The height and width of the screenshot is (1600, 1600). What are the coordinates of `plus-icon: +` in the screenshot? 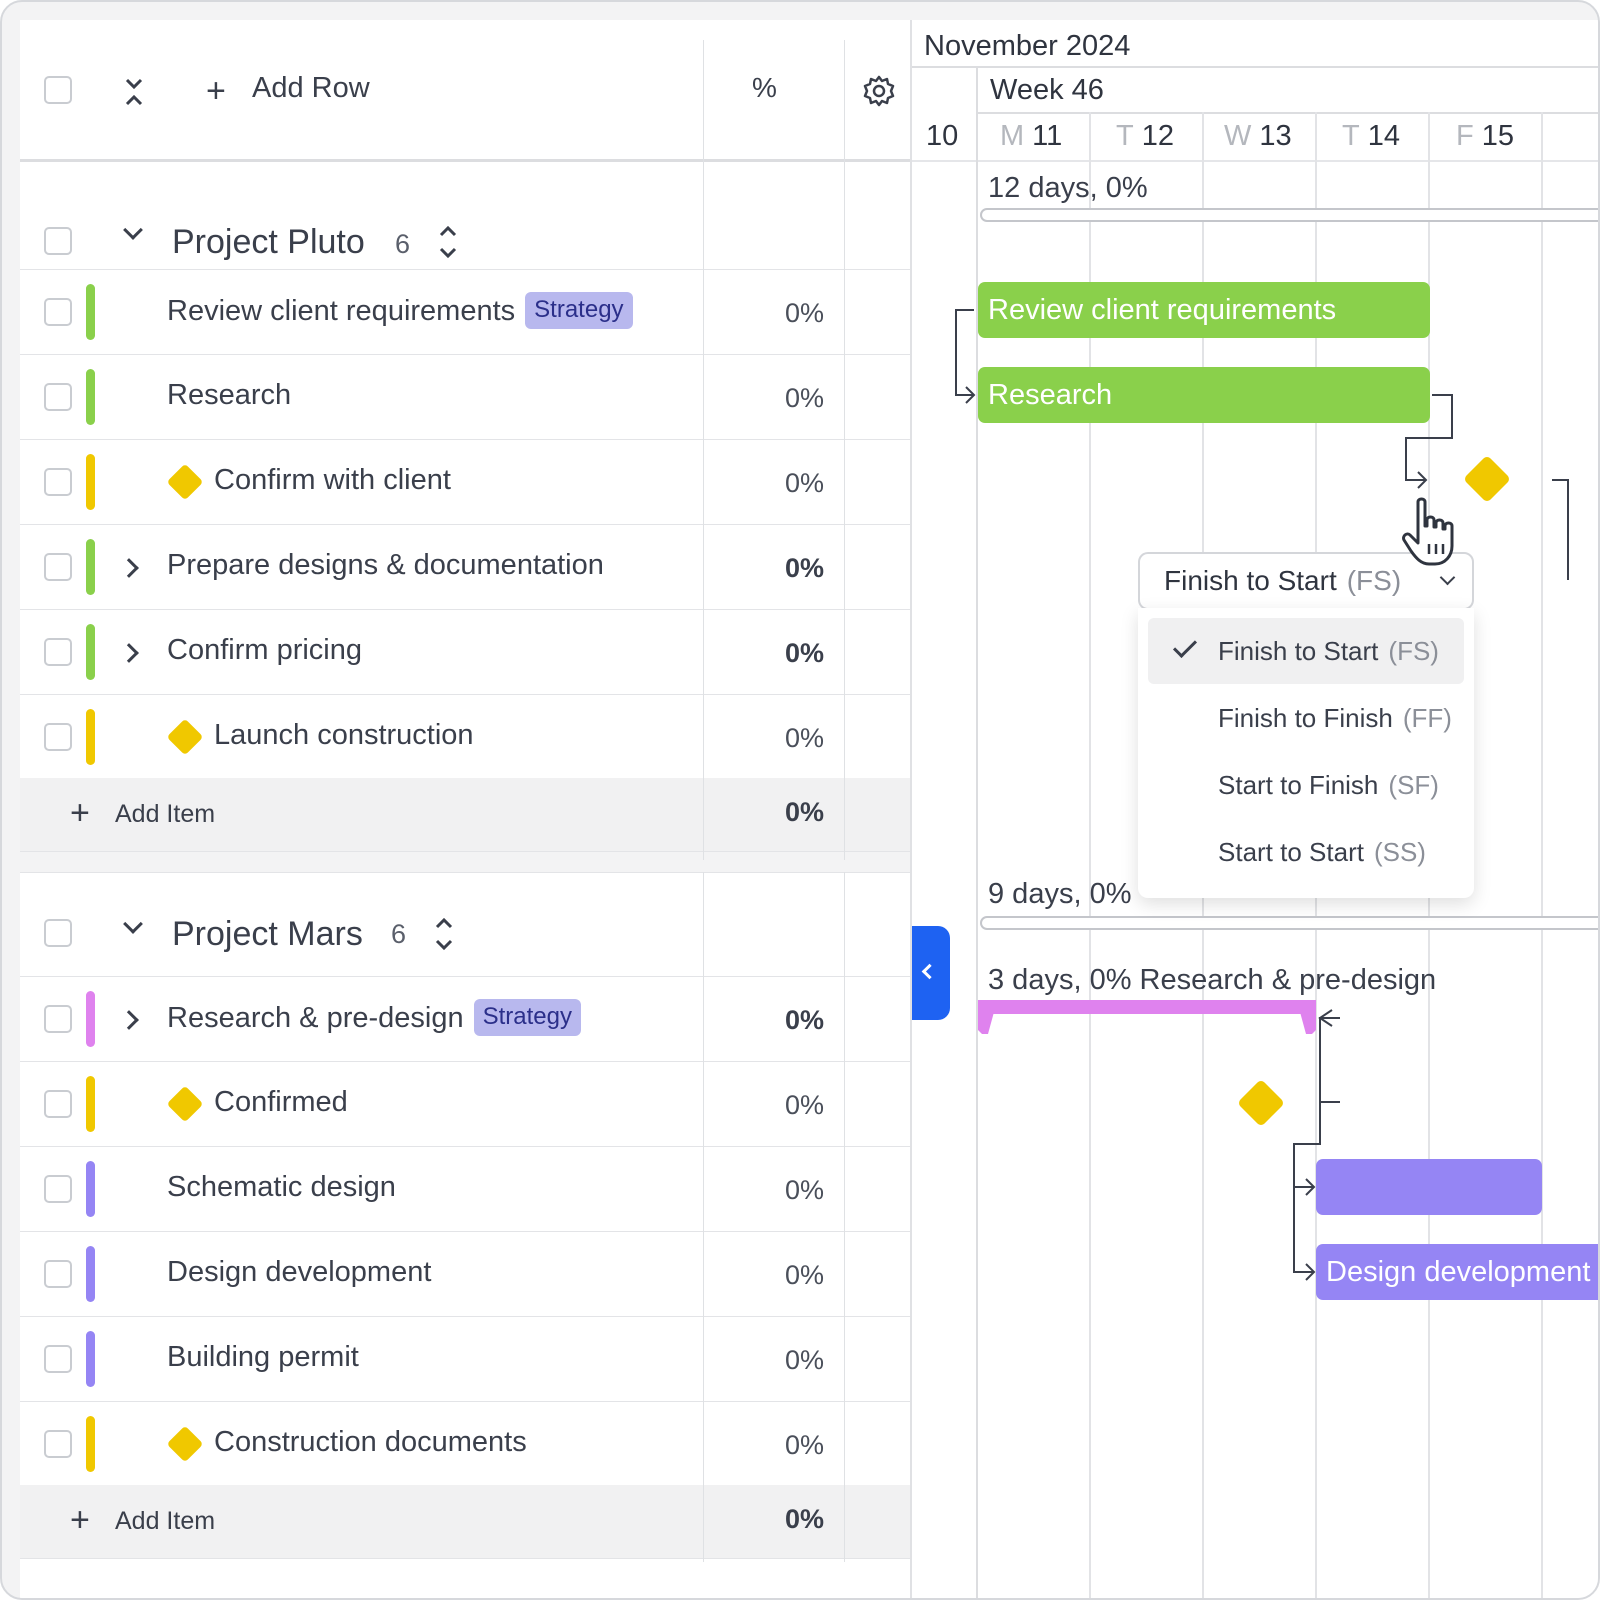 It's located at (80, 1520).